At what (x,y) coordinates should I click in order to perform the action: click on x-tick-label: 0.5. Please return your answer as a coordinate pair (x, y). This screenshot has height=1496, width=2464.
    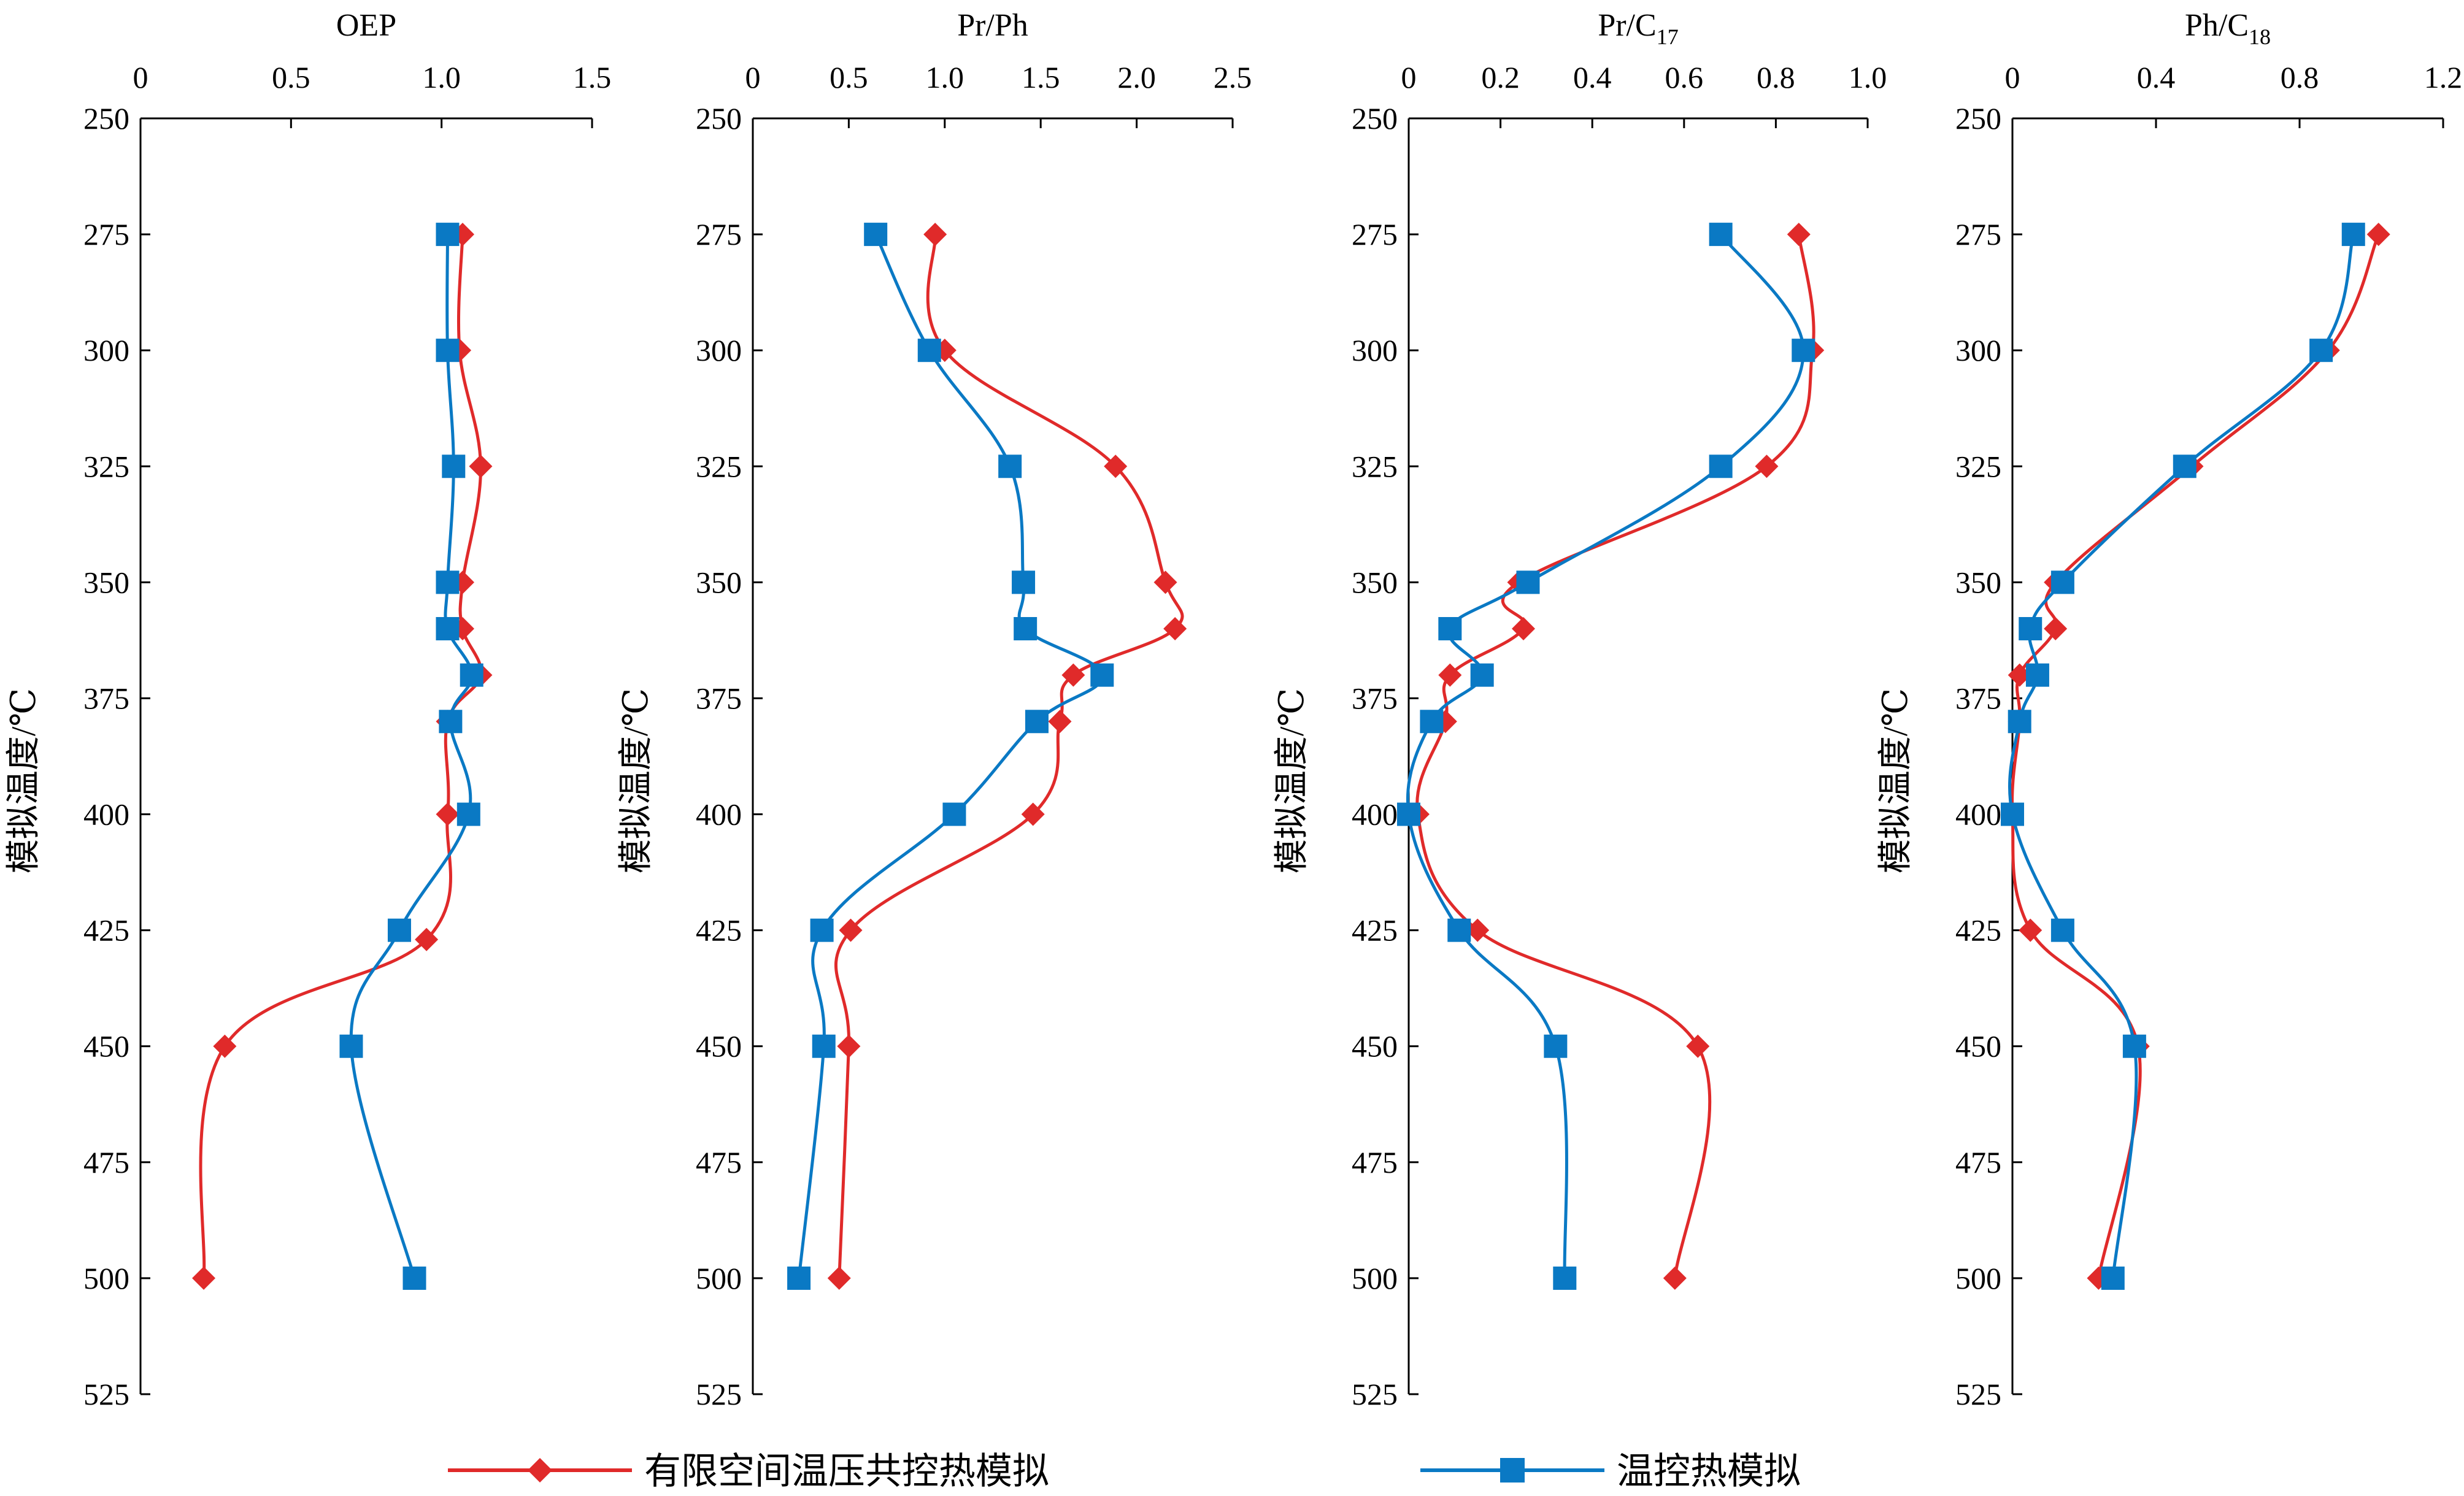
    Looking at the image, I should click on (849, 77).